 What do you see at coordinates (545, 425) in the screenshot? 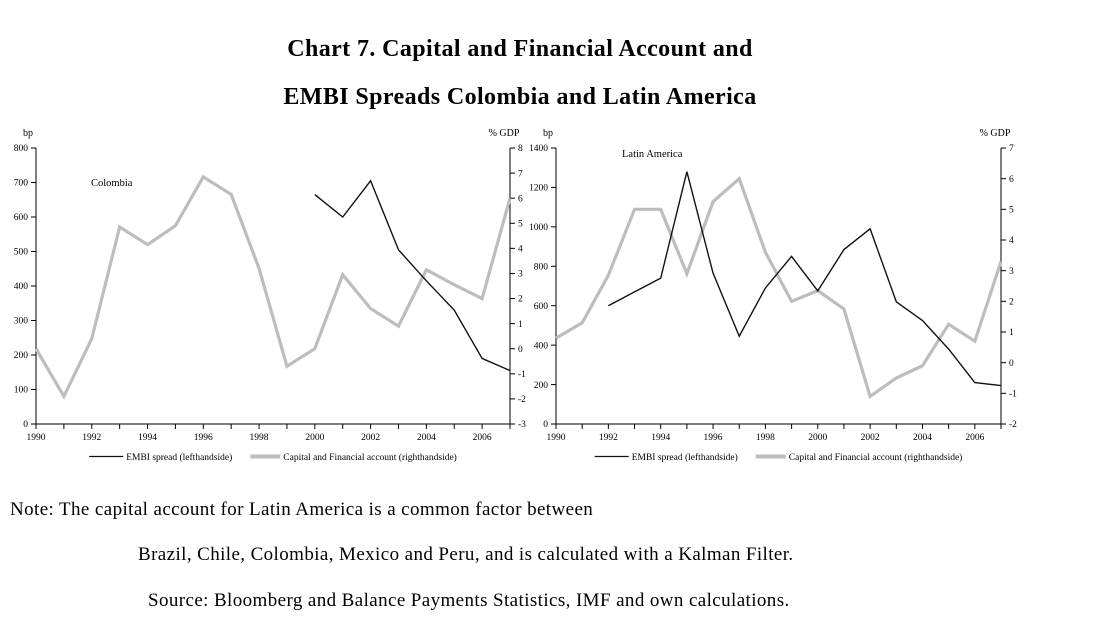
I see `latin-america-left-tick-label: 0` at bounding box center [545, 425].